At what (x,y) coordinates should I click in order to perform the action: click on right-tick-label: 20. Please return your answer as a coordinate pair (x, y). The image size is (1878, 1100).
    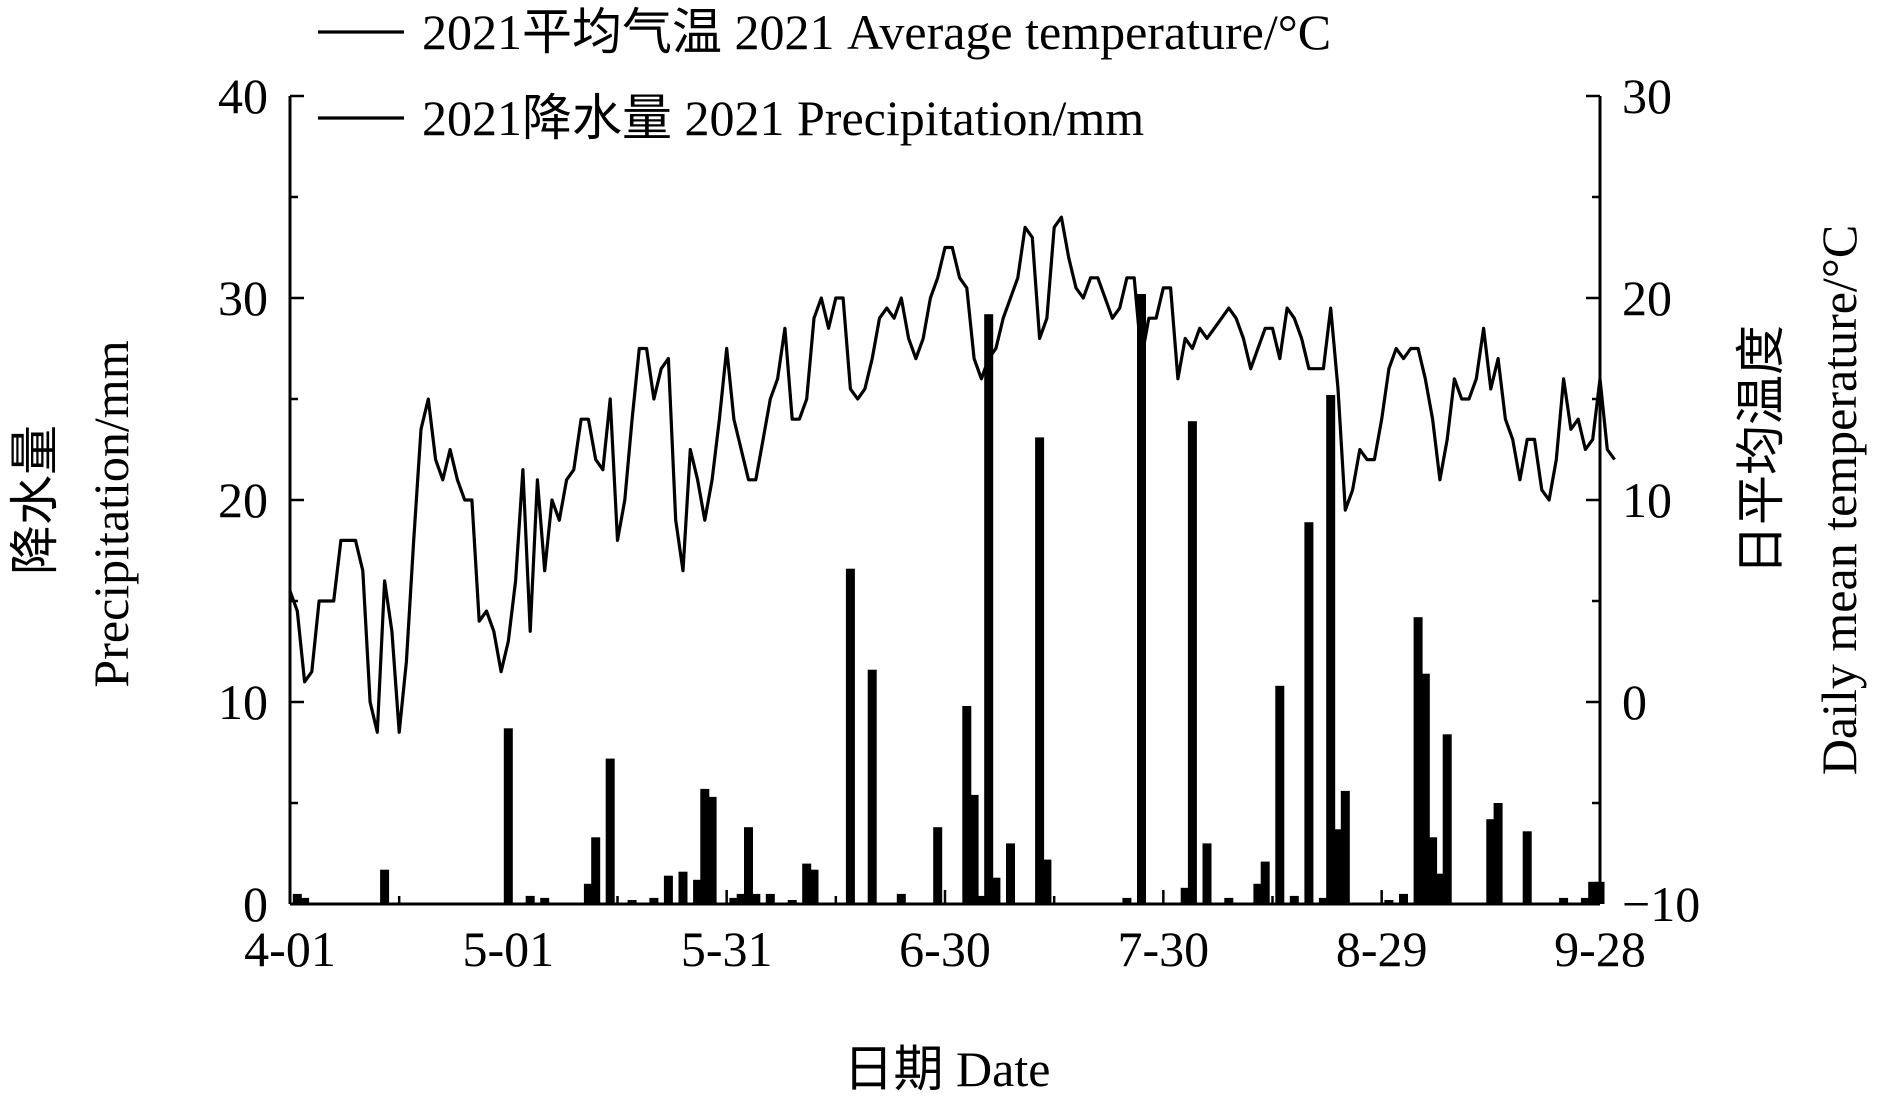
    Looking at the image, I should click on (1647, 298).